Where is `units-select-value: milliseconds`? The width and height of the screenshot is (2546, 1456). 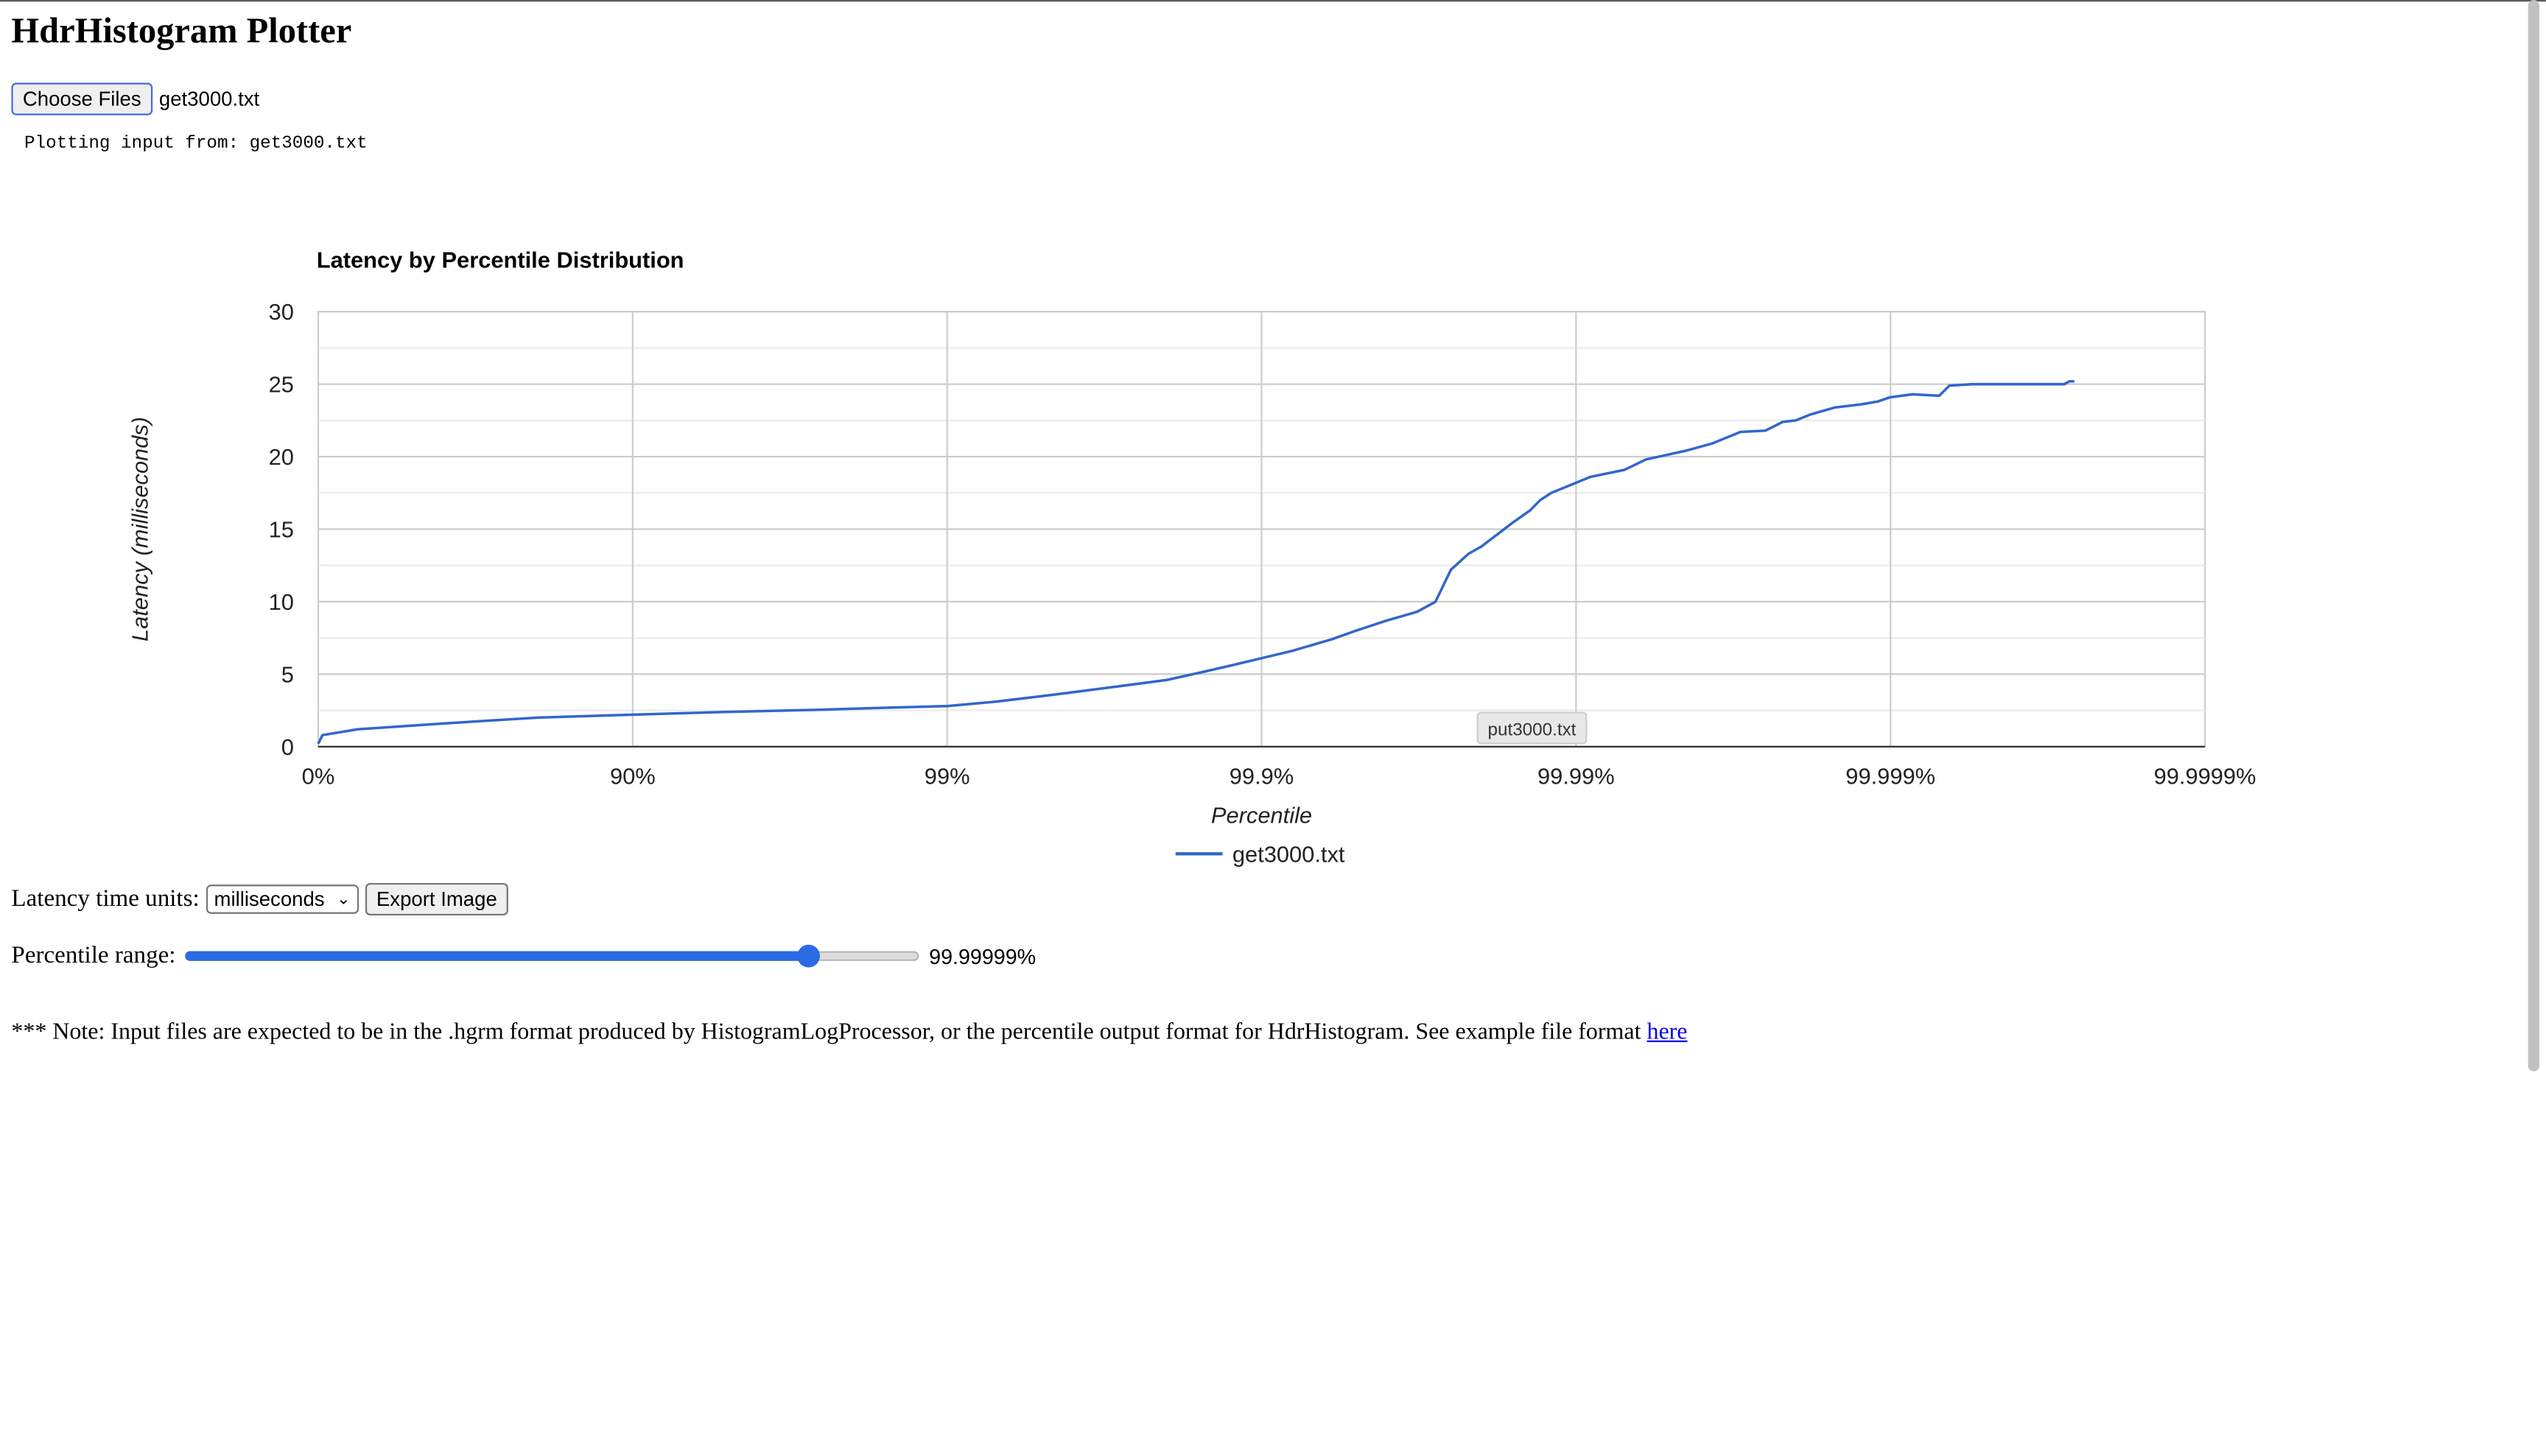 units-select-value: milliseconds is located at coordinates (269, 899).